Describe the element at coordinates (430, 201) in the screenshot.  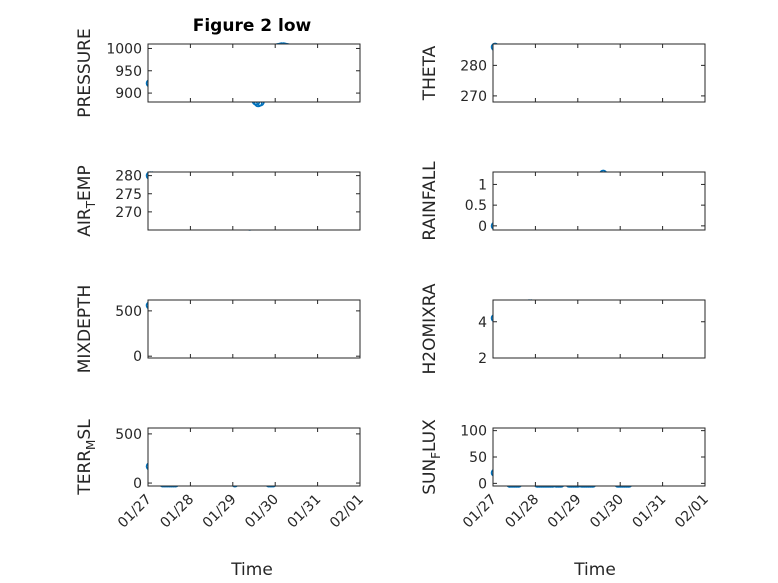
I see `y-axis-label: RAINFALL` at that location.